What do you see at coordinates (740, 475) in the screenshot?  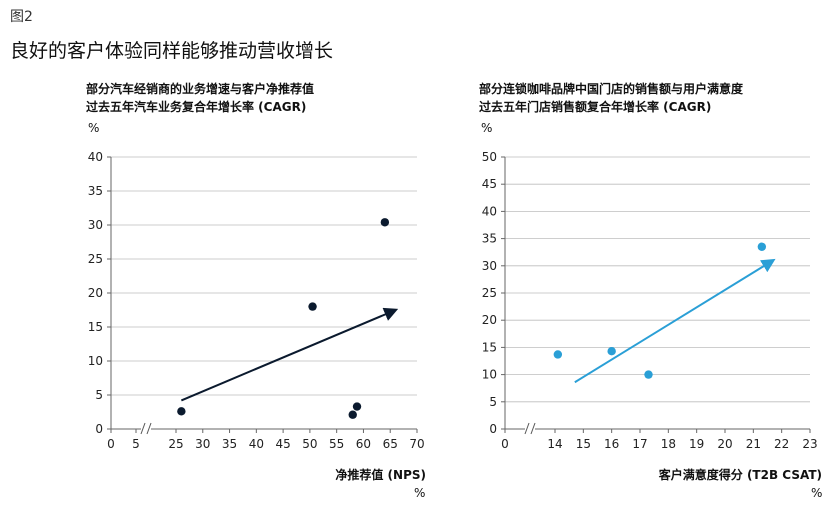 I see `chart2-x-label: 客户满意度得分 (T2B CSAT)` at bounding box center [740, 475].